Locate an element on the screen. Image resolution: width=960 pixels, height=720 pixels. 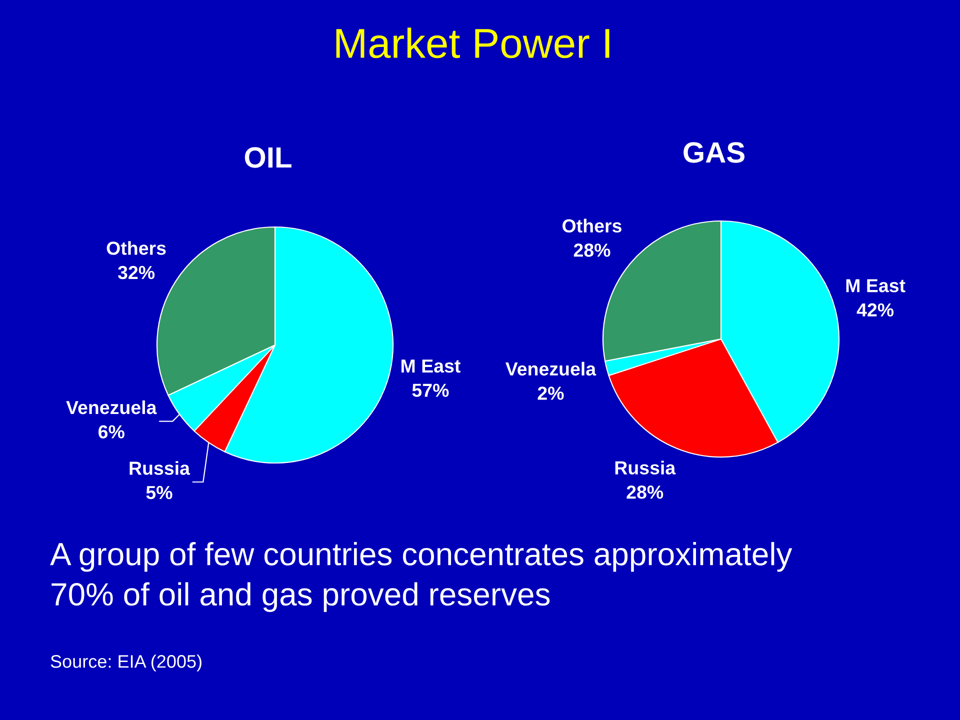
data-label: 2% is located at coordinates (551, 393).